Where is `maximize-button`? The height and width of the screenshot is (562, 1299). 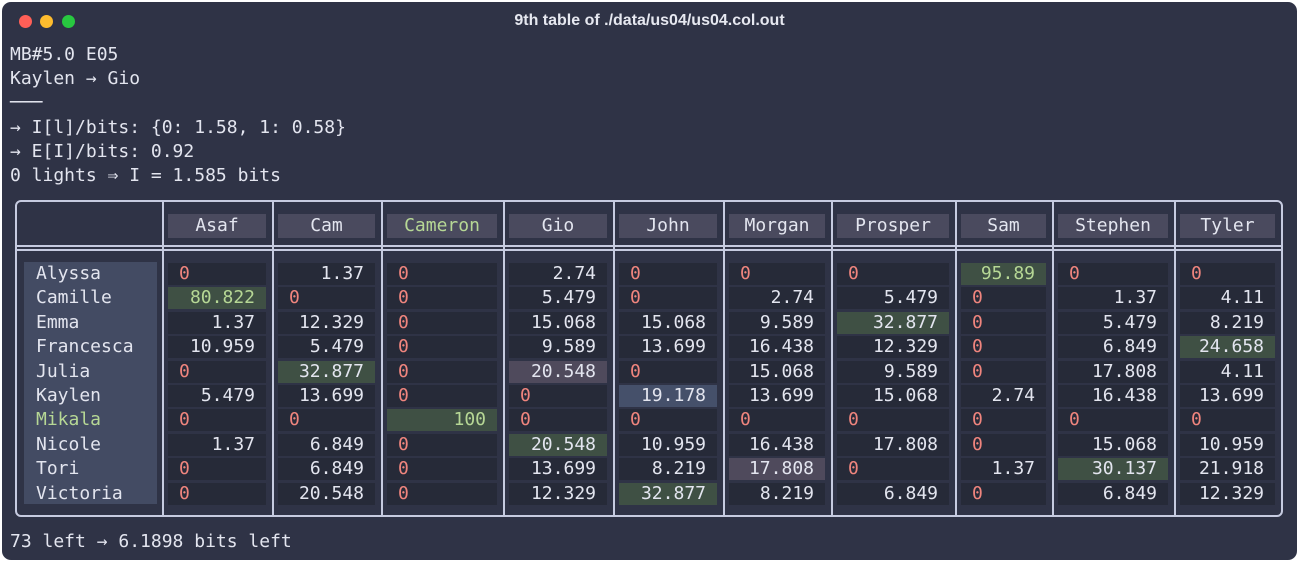 maximize-button is located at coordinates (68, 21).